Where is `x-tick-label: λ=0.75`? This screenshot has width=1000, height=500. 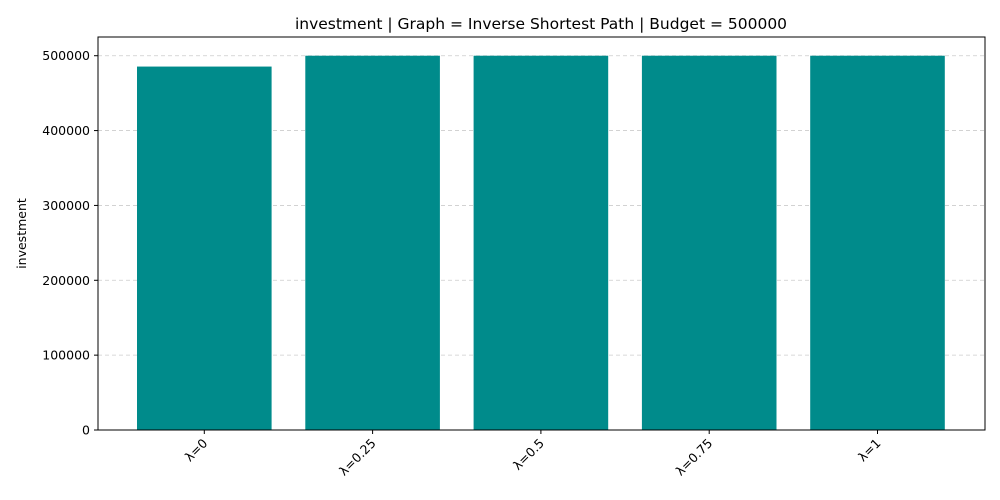 x-tick-label: λ=0.75 is located at coordinates (693, 457).